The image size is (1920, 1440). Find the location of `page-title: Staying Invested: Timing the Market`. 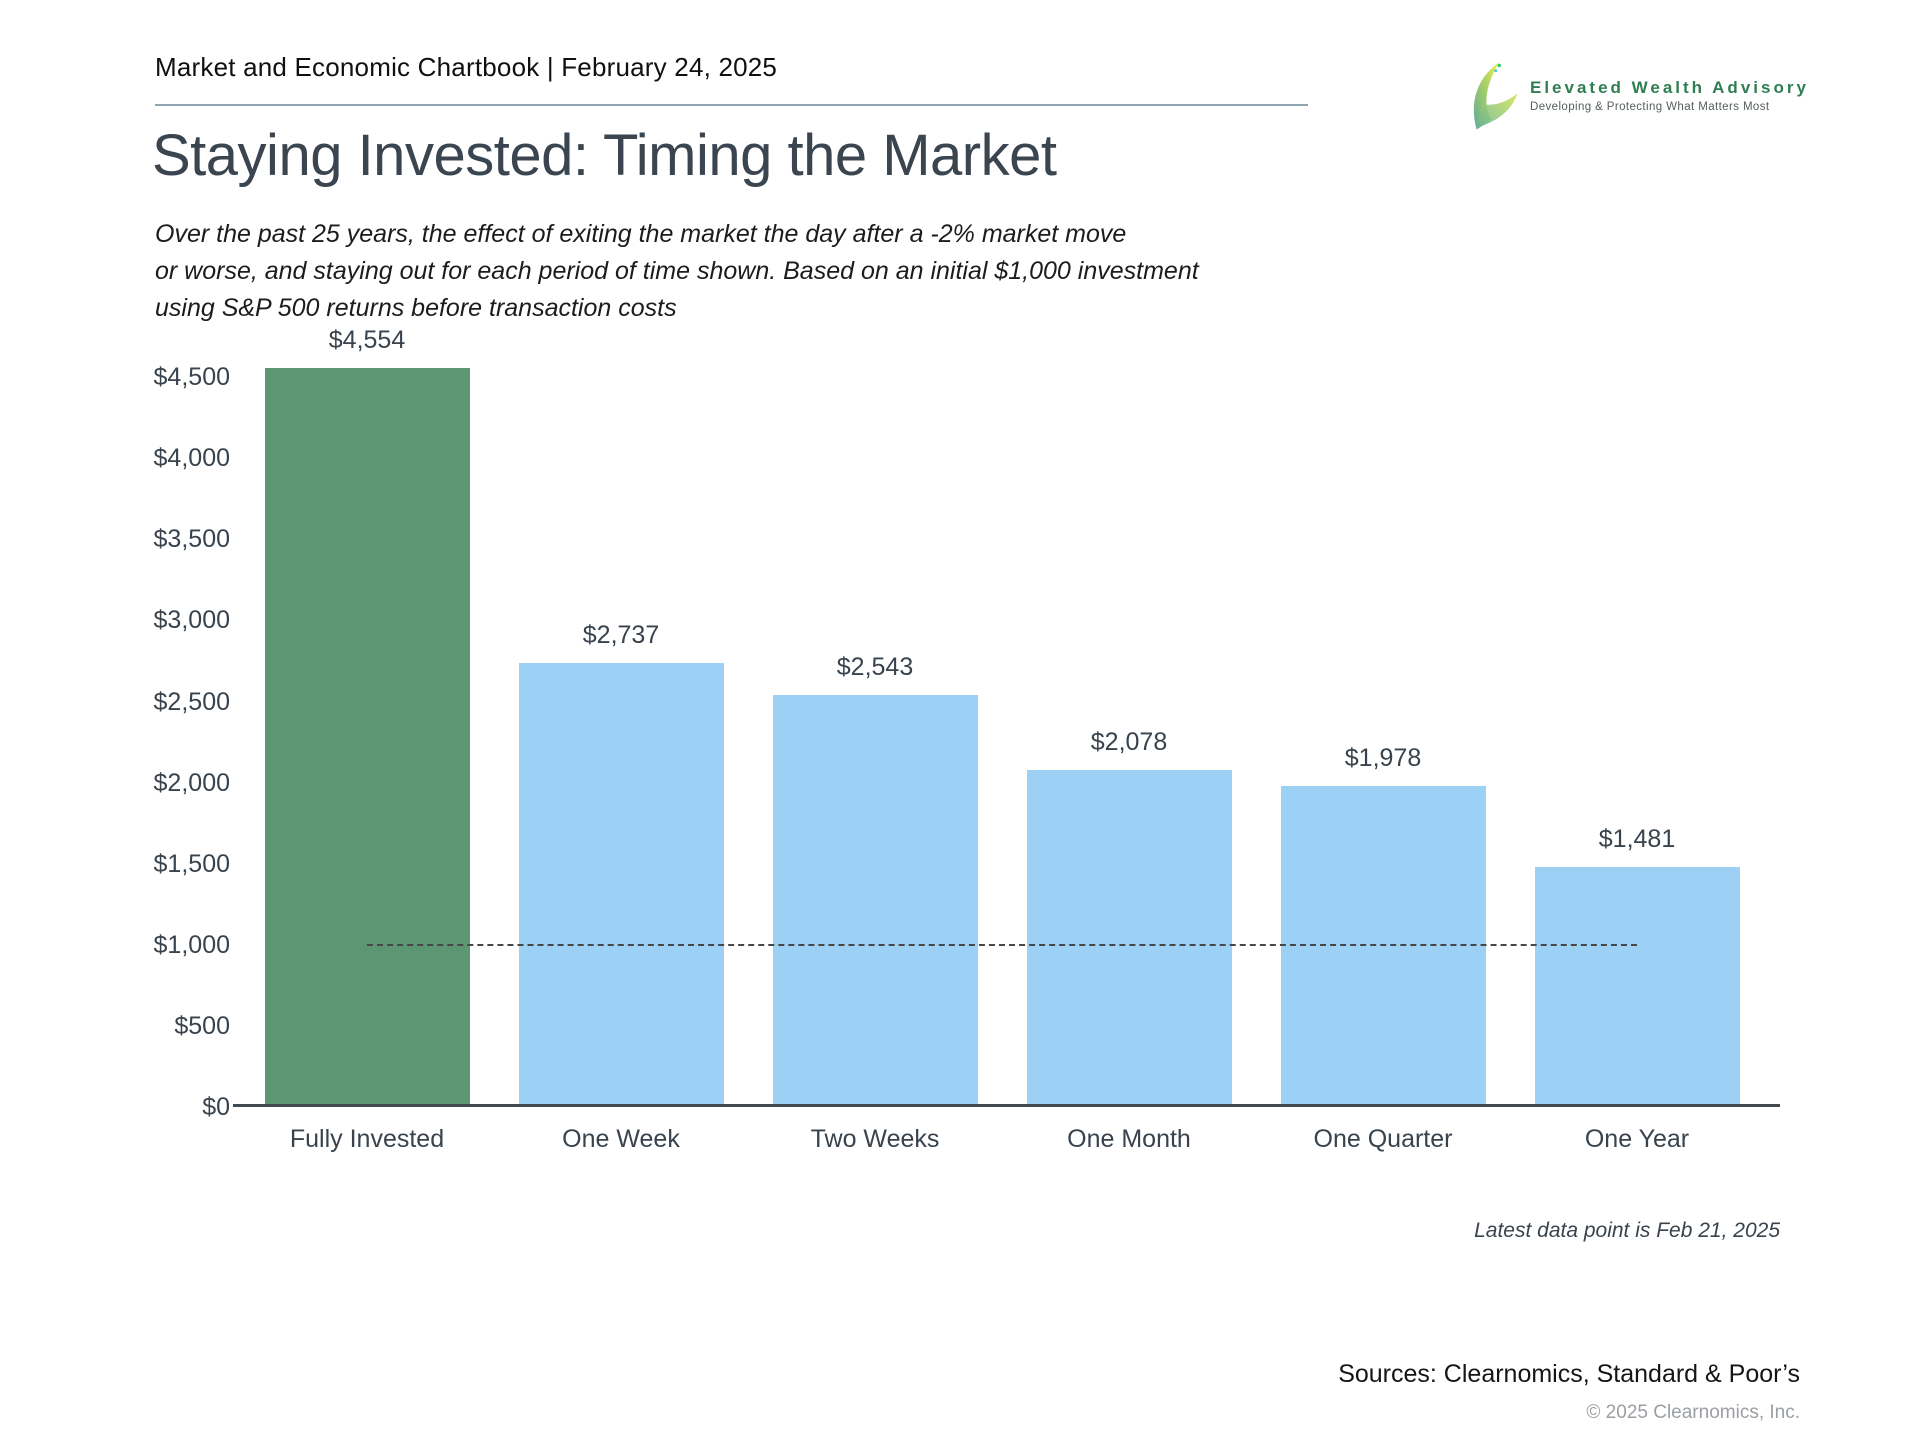

page-title: Staying Invested: Timing the Market is located at coordinates (604, 155).